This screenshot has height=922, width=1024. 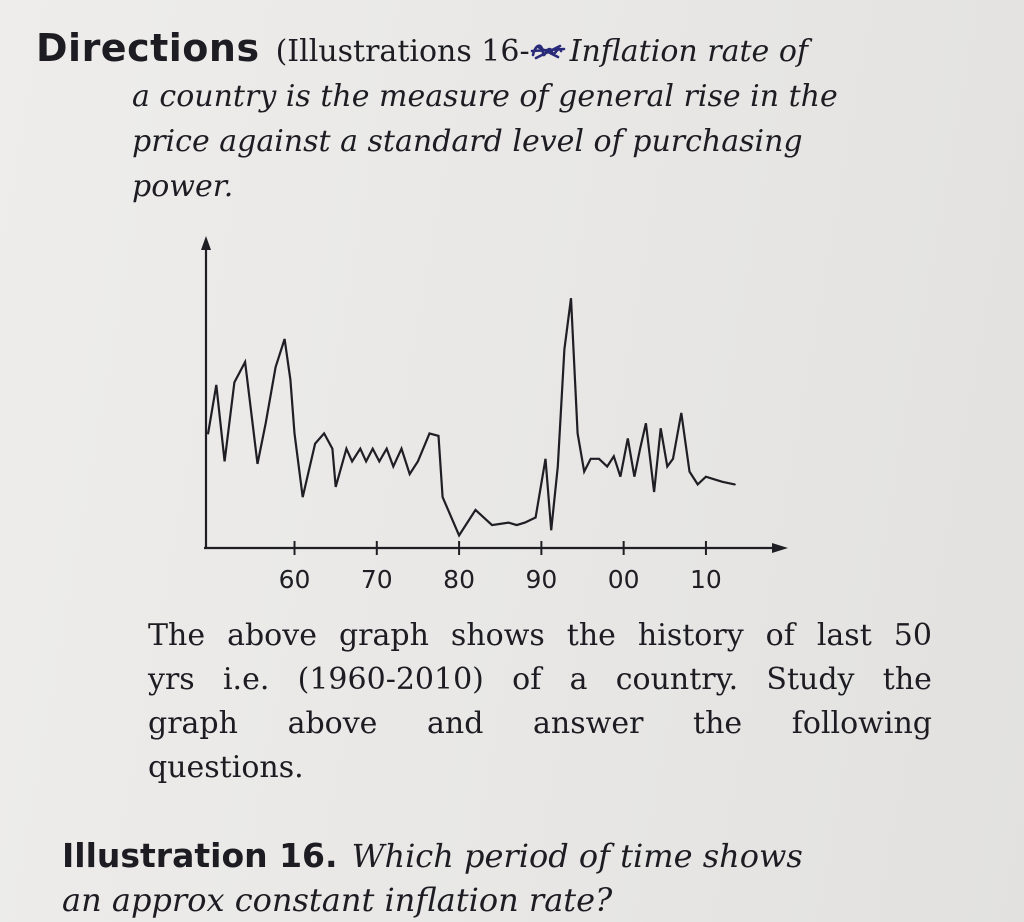 I want to click on y-axis-arrow, so click(x=206, y=243).